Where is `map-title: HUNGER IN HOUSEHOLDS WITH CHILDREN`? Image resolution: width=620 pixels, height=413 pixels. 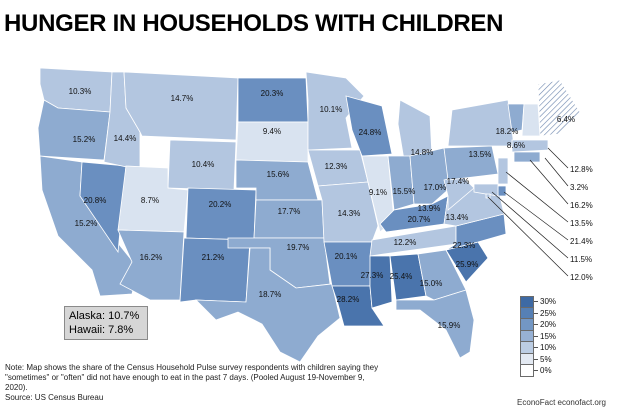
map-title: HUNGER IN HOUSEHOLDS WITH CHILDREN is located at coordinates (254, 23).